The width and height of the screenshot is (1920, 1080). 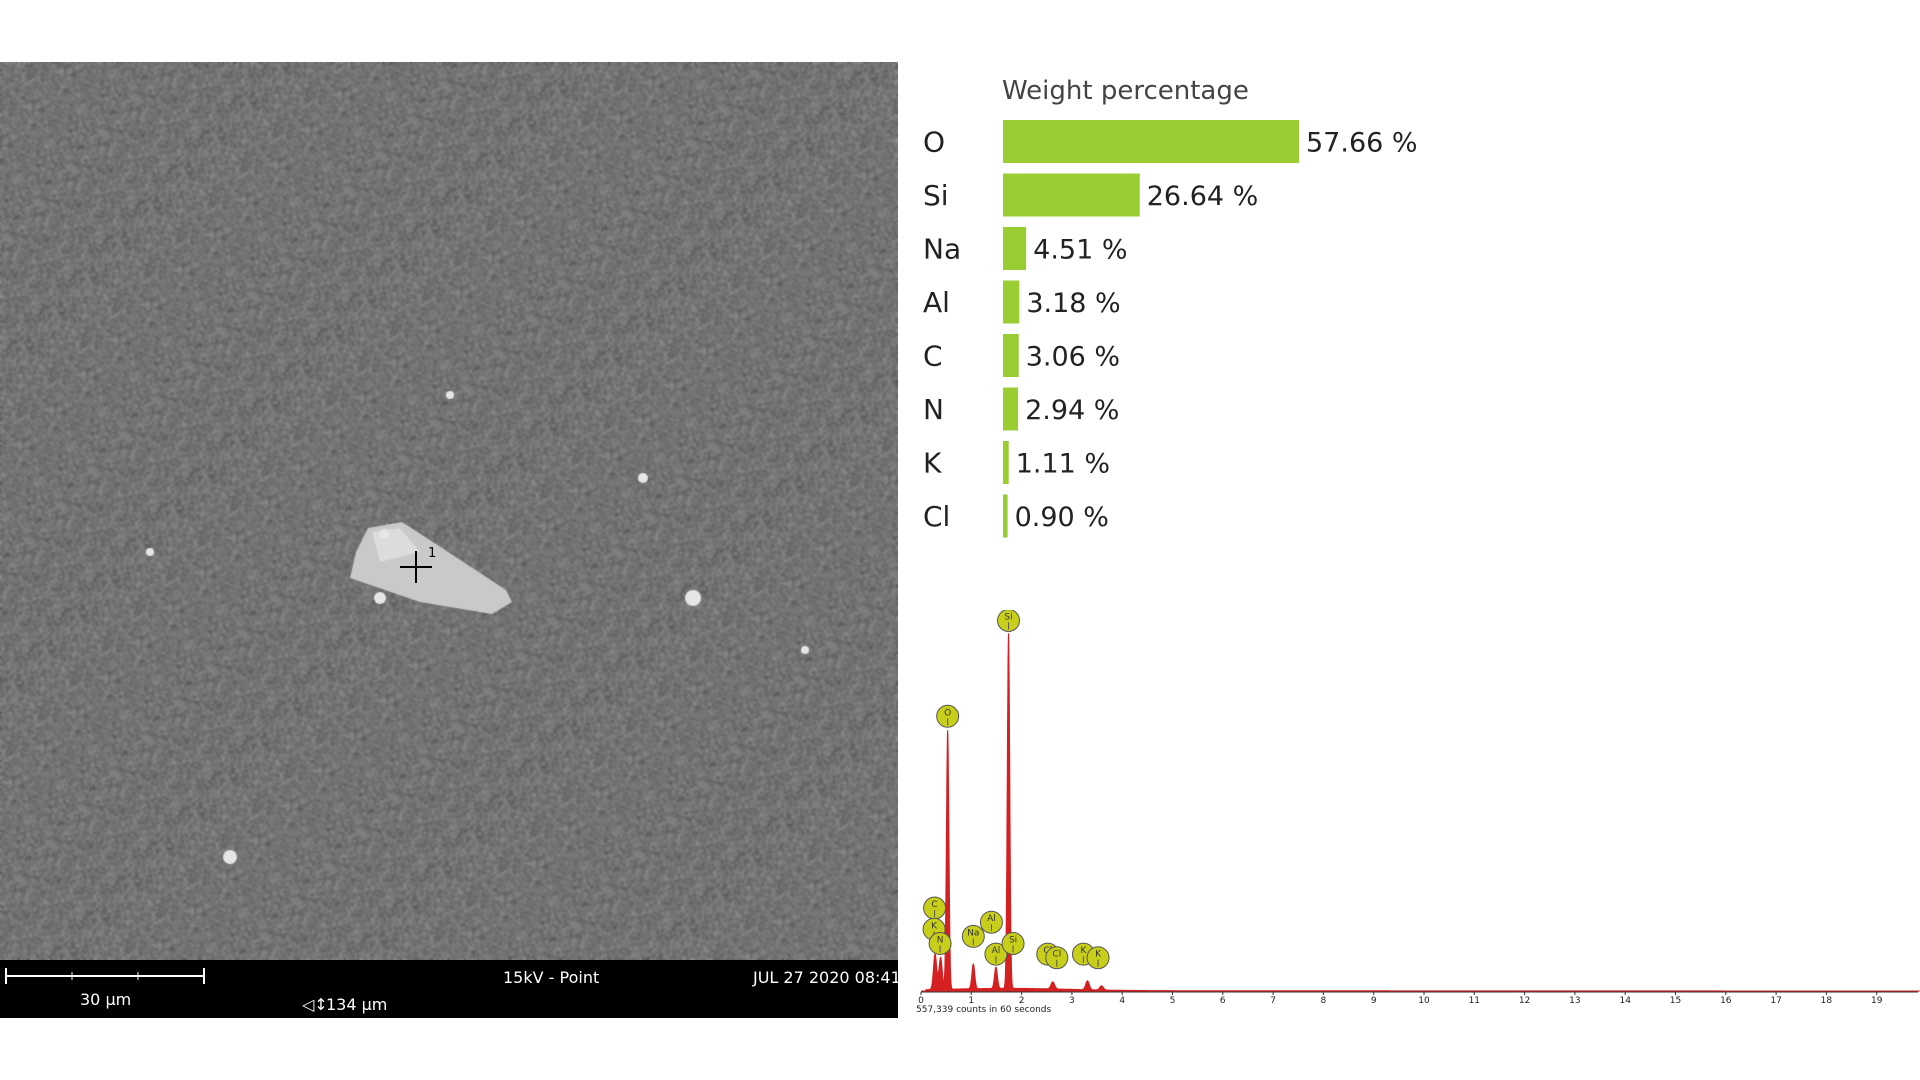 I want to click on element-label: Si, so click(x=936, y=195).